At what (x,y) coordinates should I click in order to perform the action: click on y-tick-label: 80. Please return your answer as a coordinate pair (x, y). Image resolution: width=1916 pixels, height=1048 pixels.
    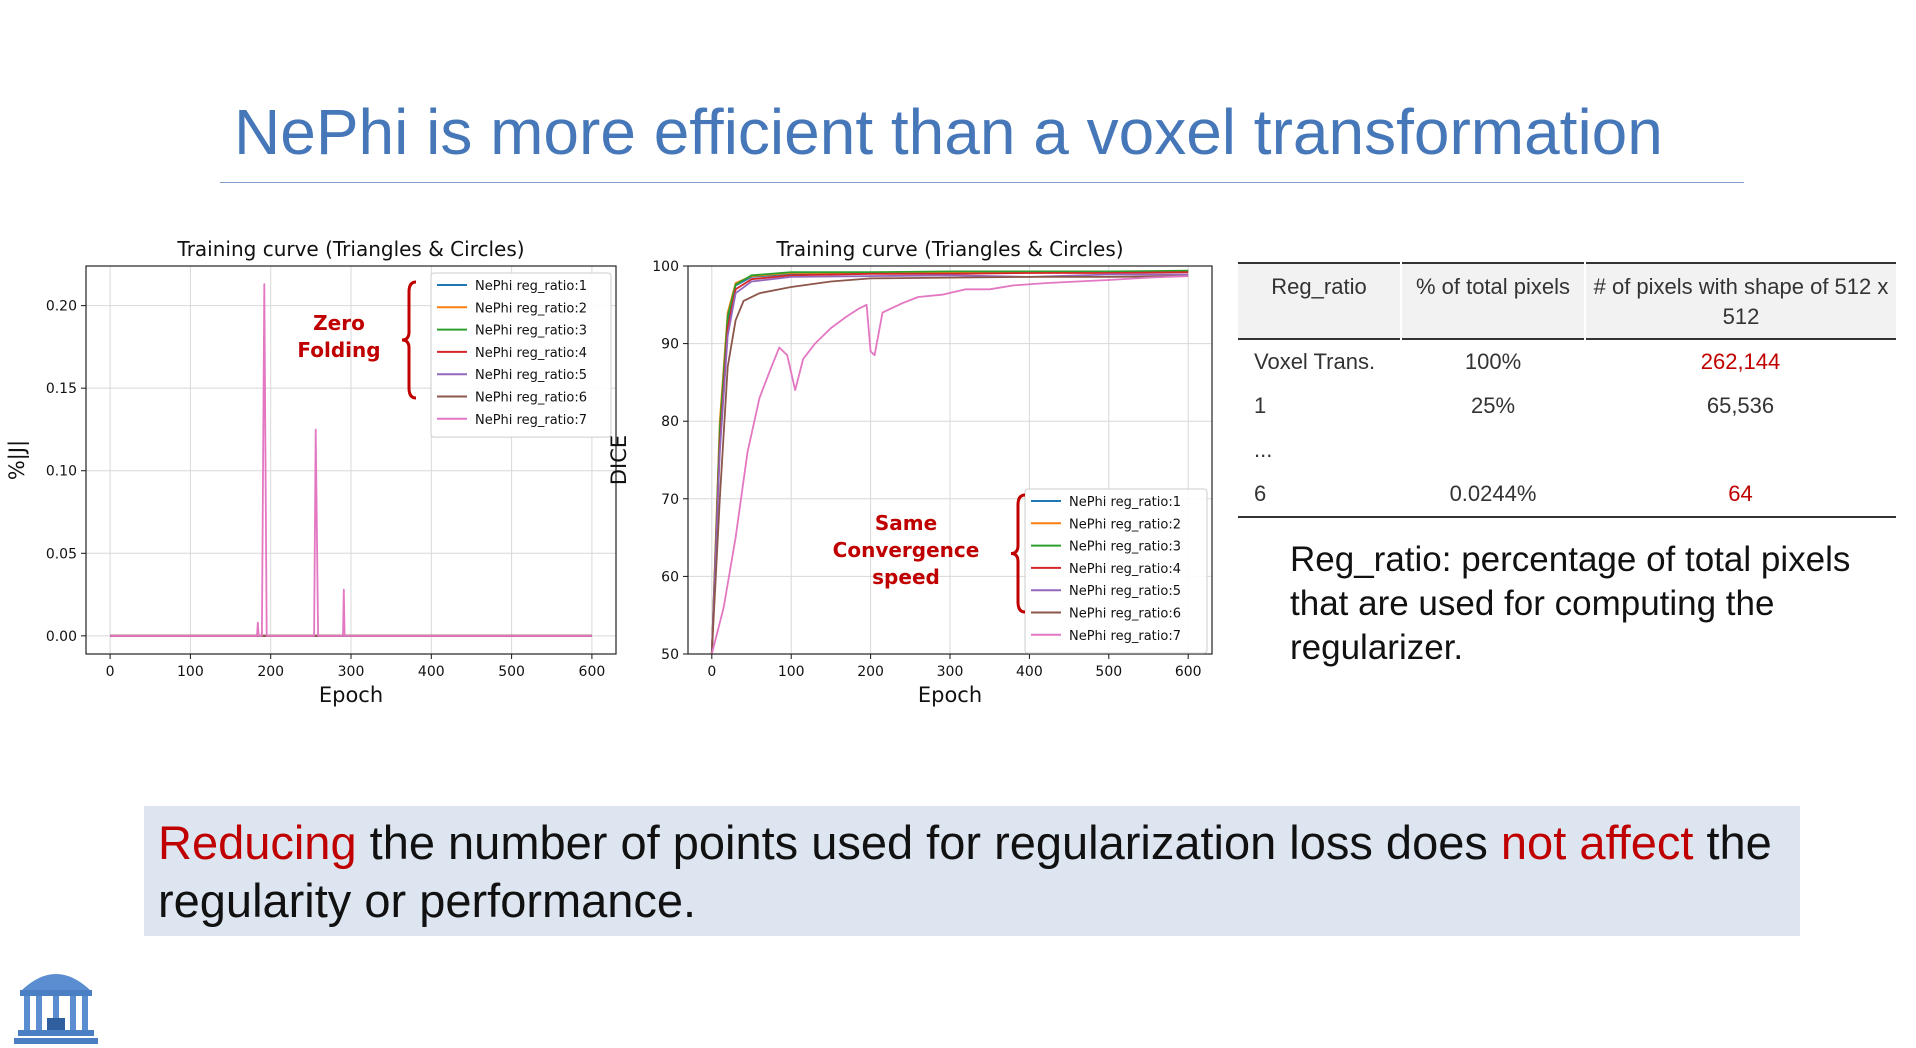
    Looking at the image, I should click on (670, 422).